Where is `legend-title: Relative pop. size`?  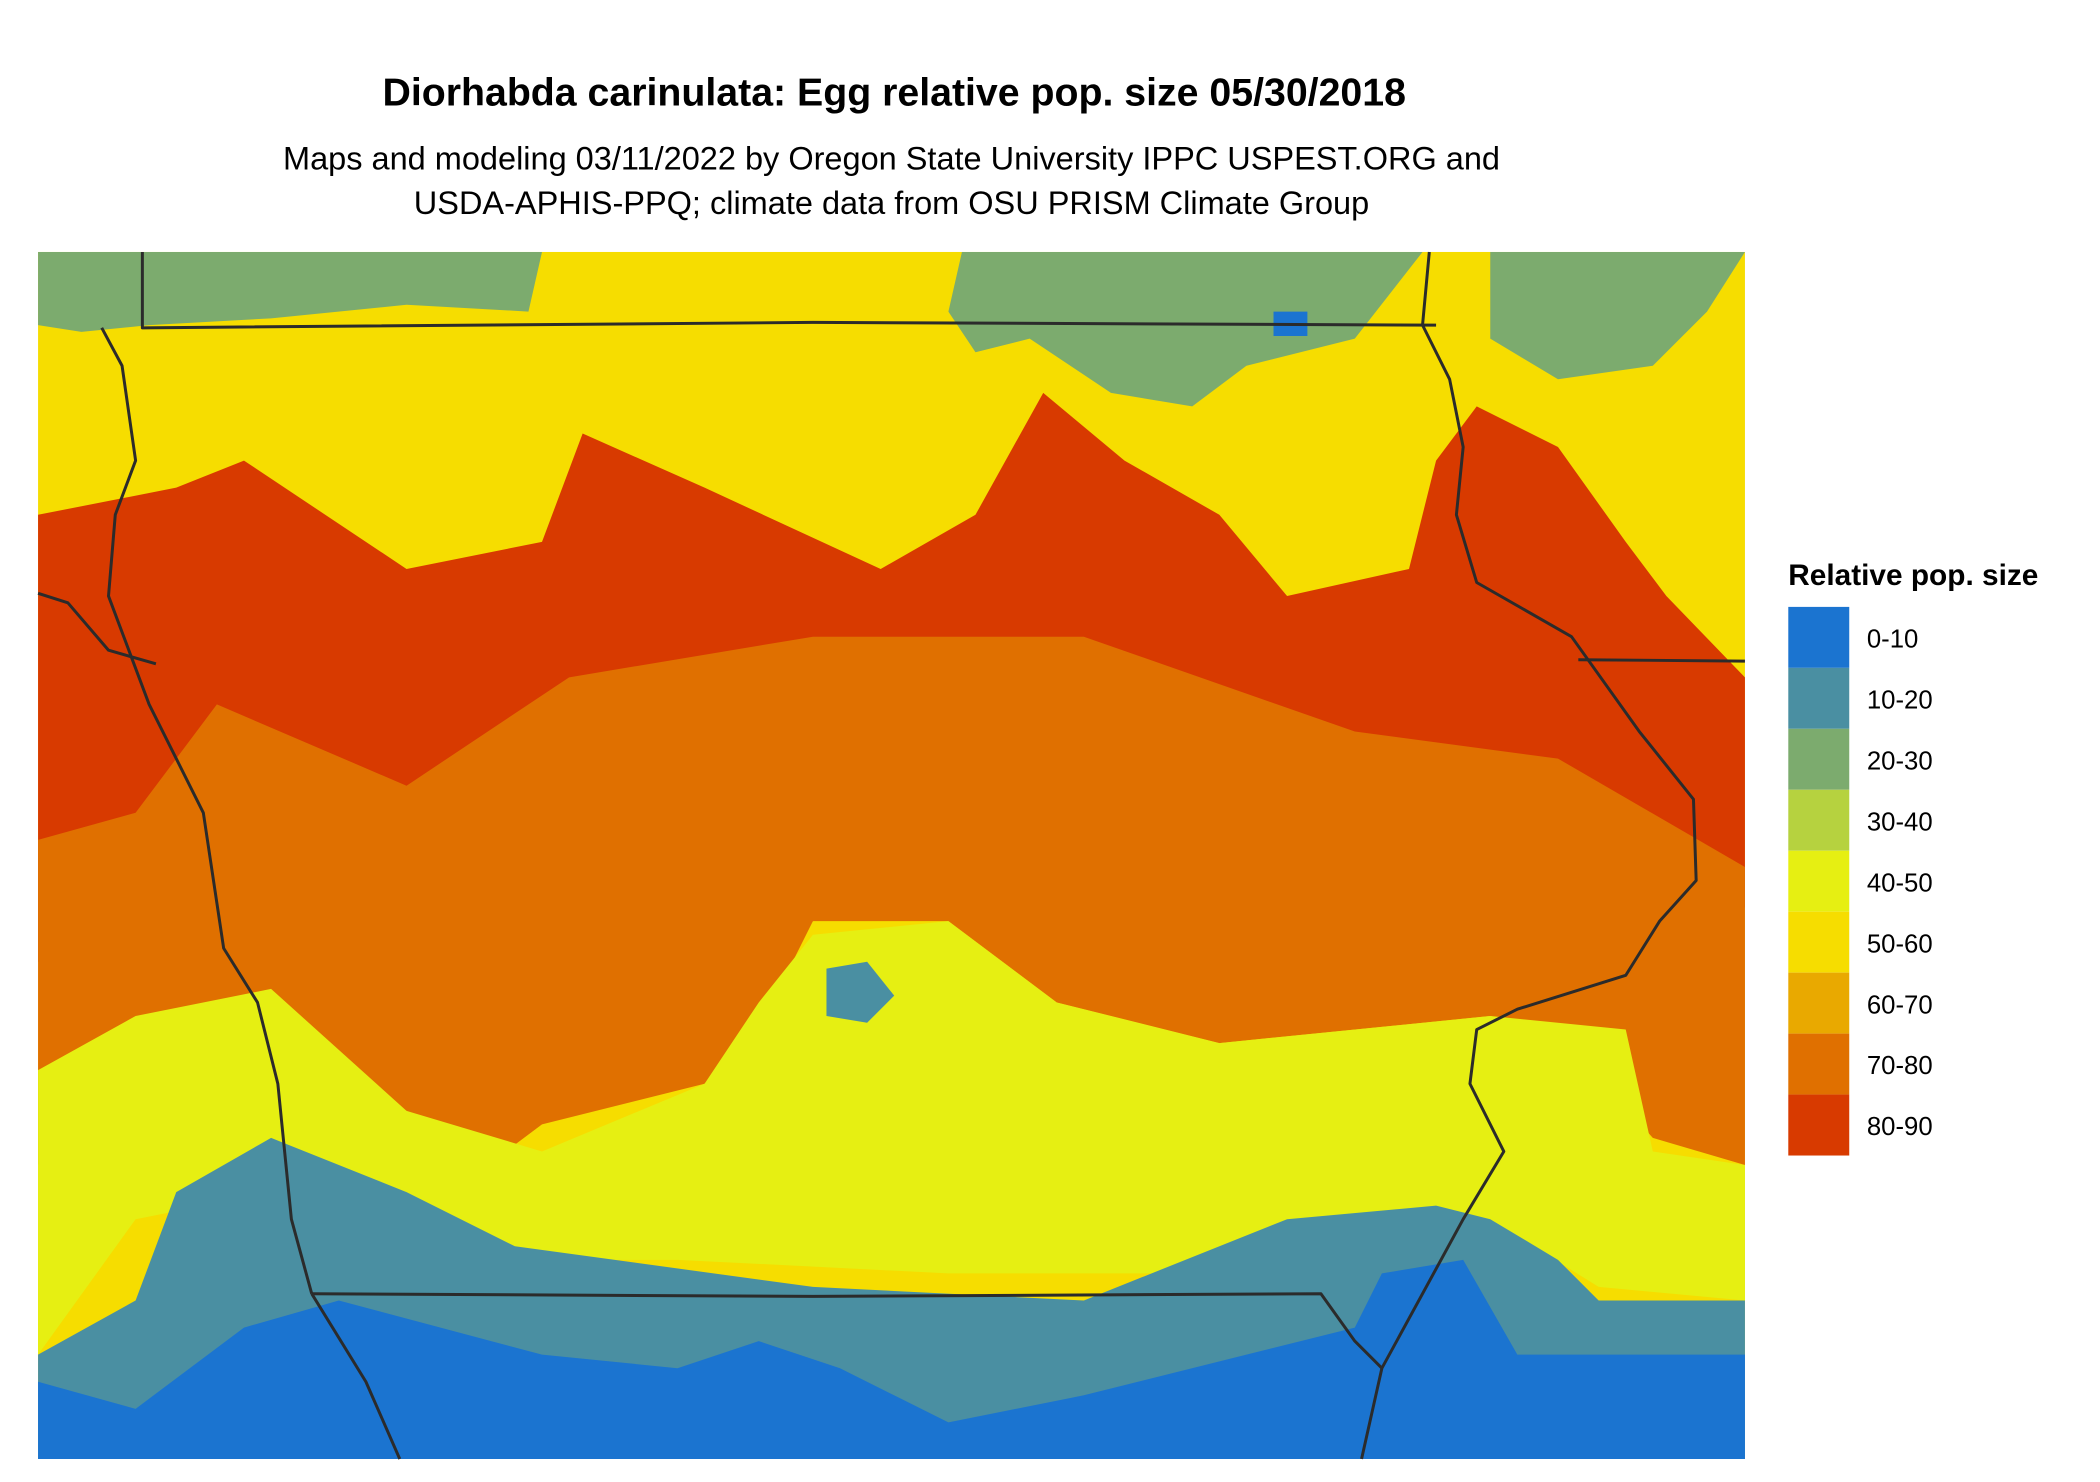 legend-title: Relative pop. size is located at coordinates (1913, 575).